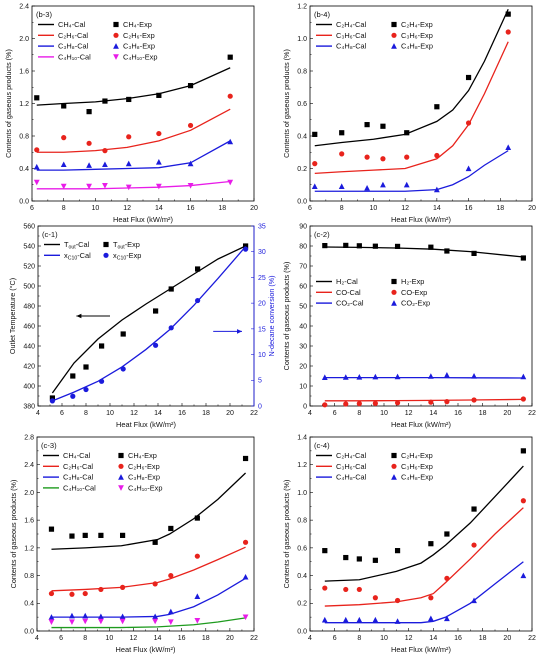 This screenshot has height=665, width=550. Describe the element at coordinates (303, 266) in the screenshot. I see `y-tick-label: 70` at that location.